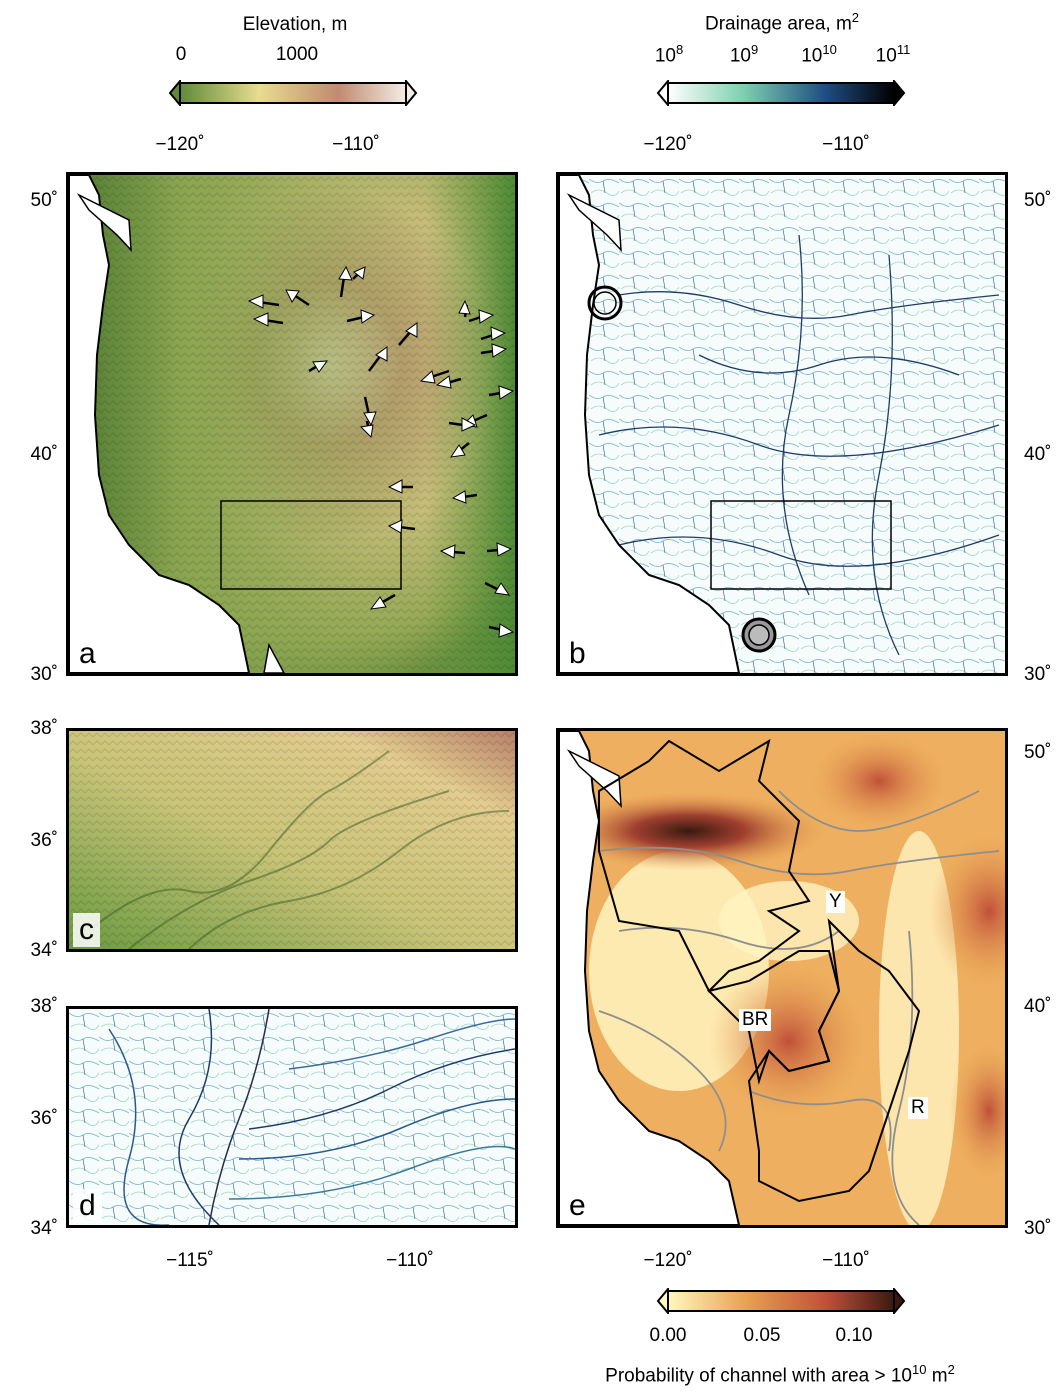  What do you see at coordinates (577, 654) in the screenshot?
I see `panel-b-label: b` at bounding box center [577, 654].